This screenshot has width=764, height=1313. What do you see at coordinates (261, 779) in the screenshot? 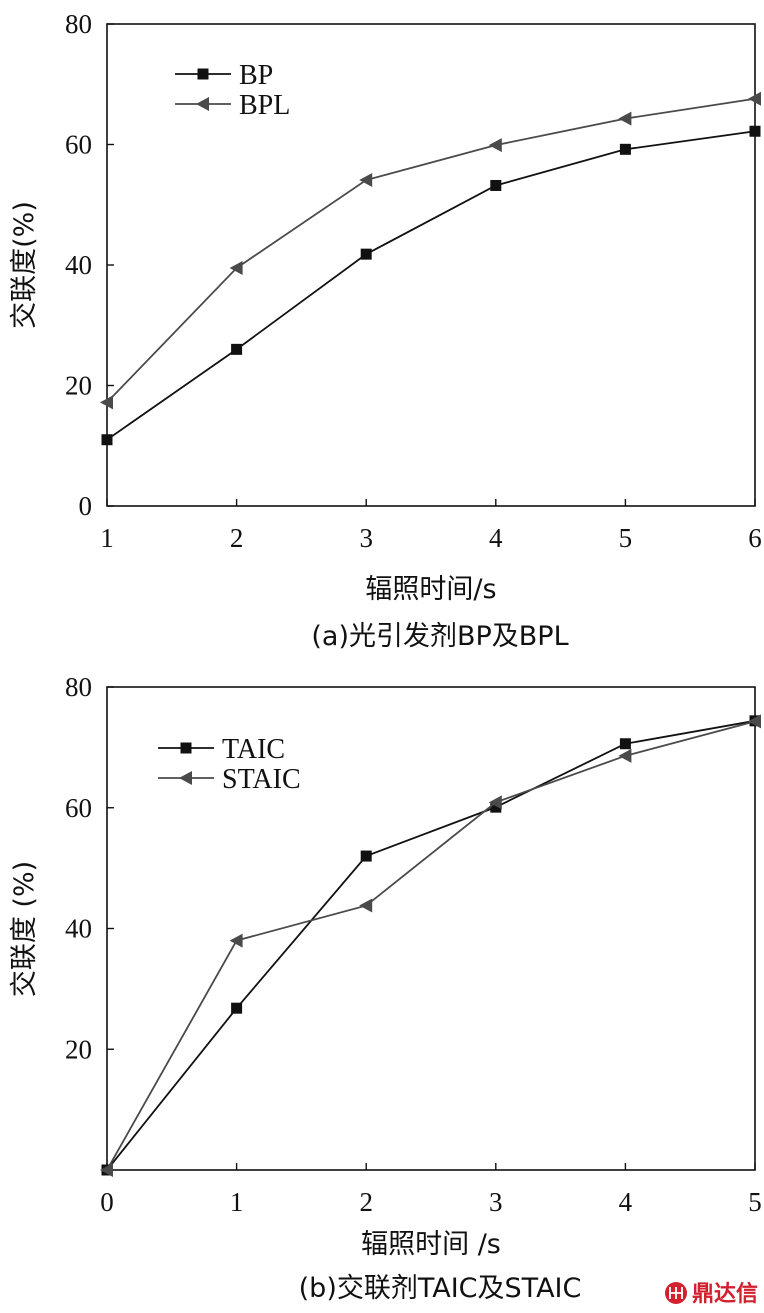
I see `chart-b-legend-label-staic: STAIC` at bounding box center [261, 779].